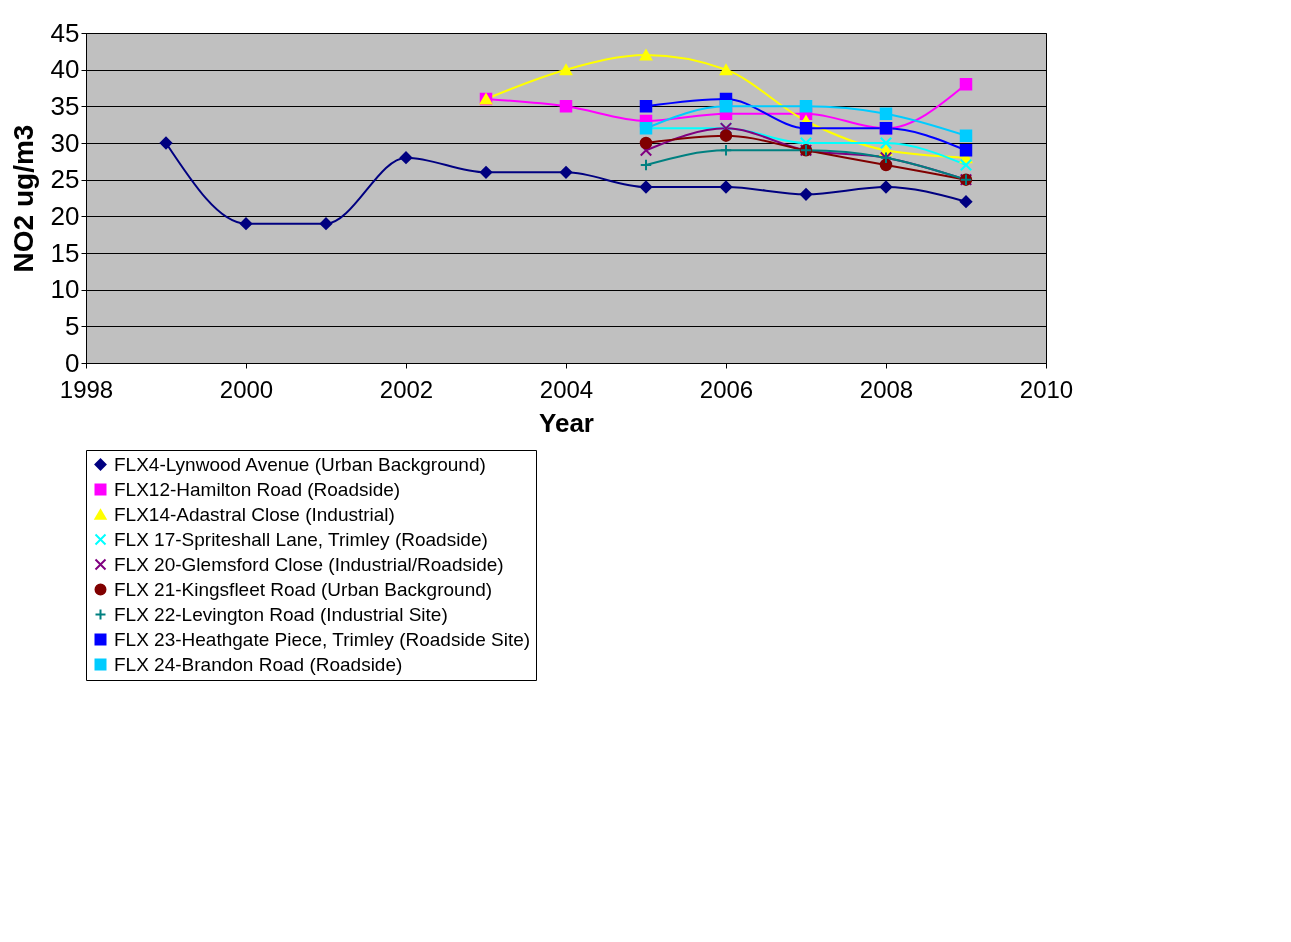 This screenshot has height=942, width=1291. What do you see at coordinates (1046, 389) in the screenshot?
I see `x-tick-label: 2010` at bounding box center [1046, 389].